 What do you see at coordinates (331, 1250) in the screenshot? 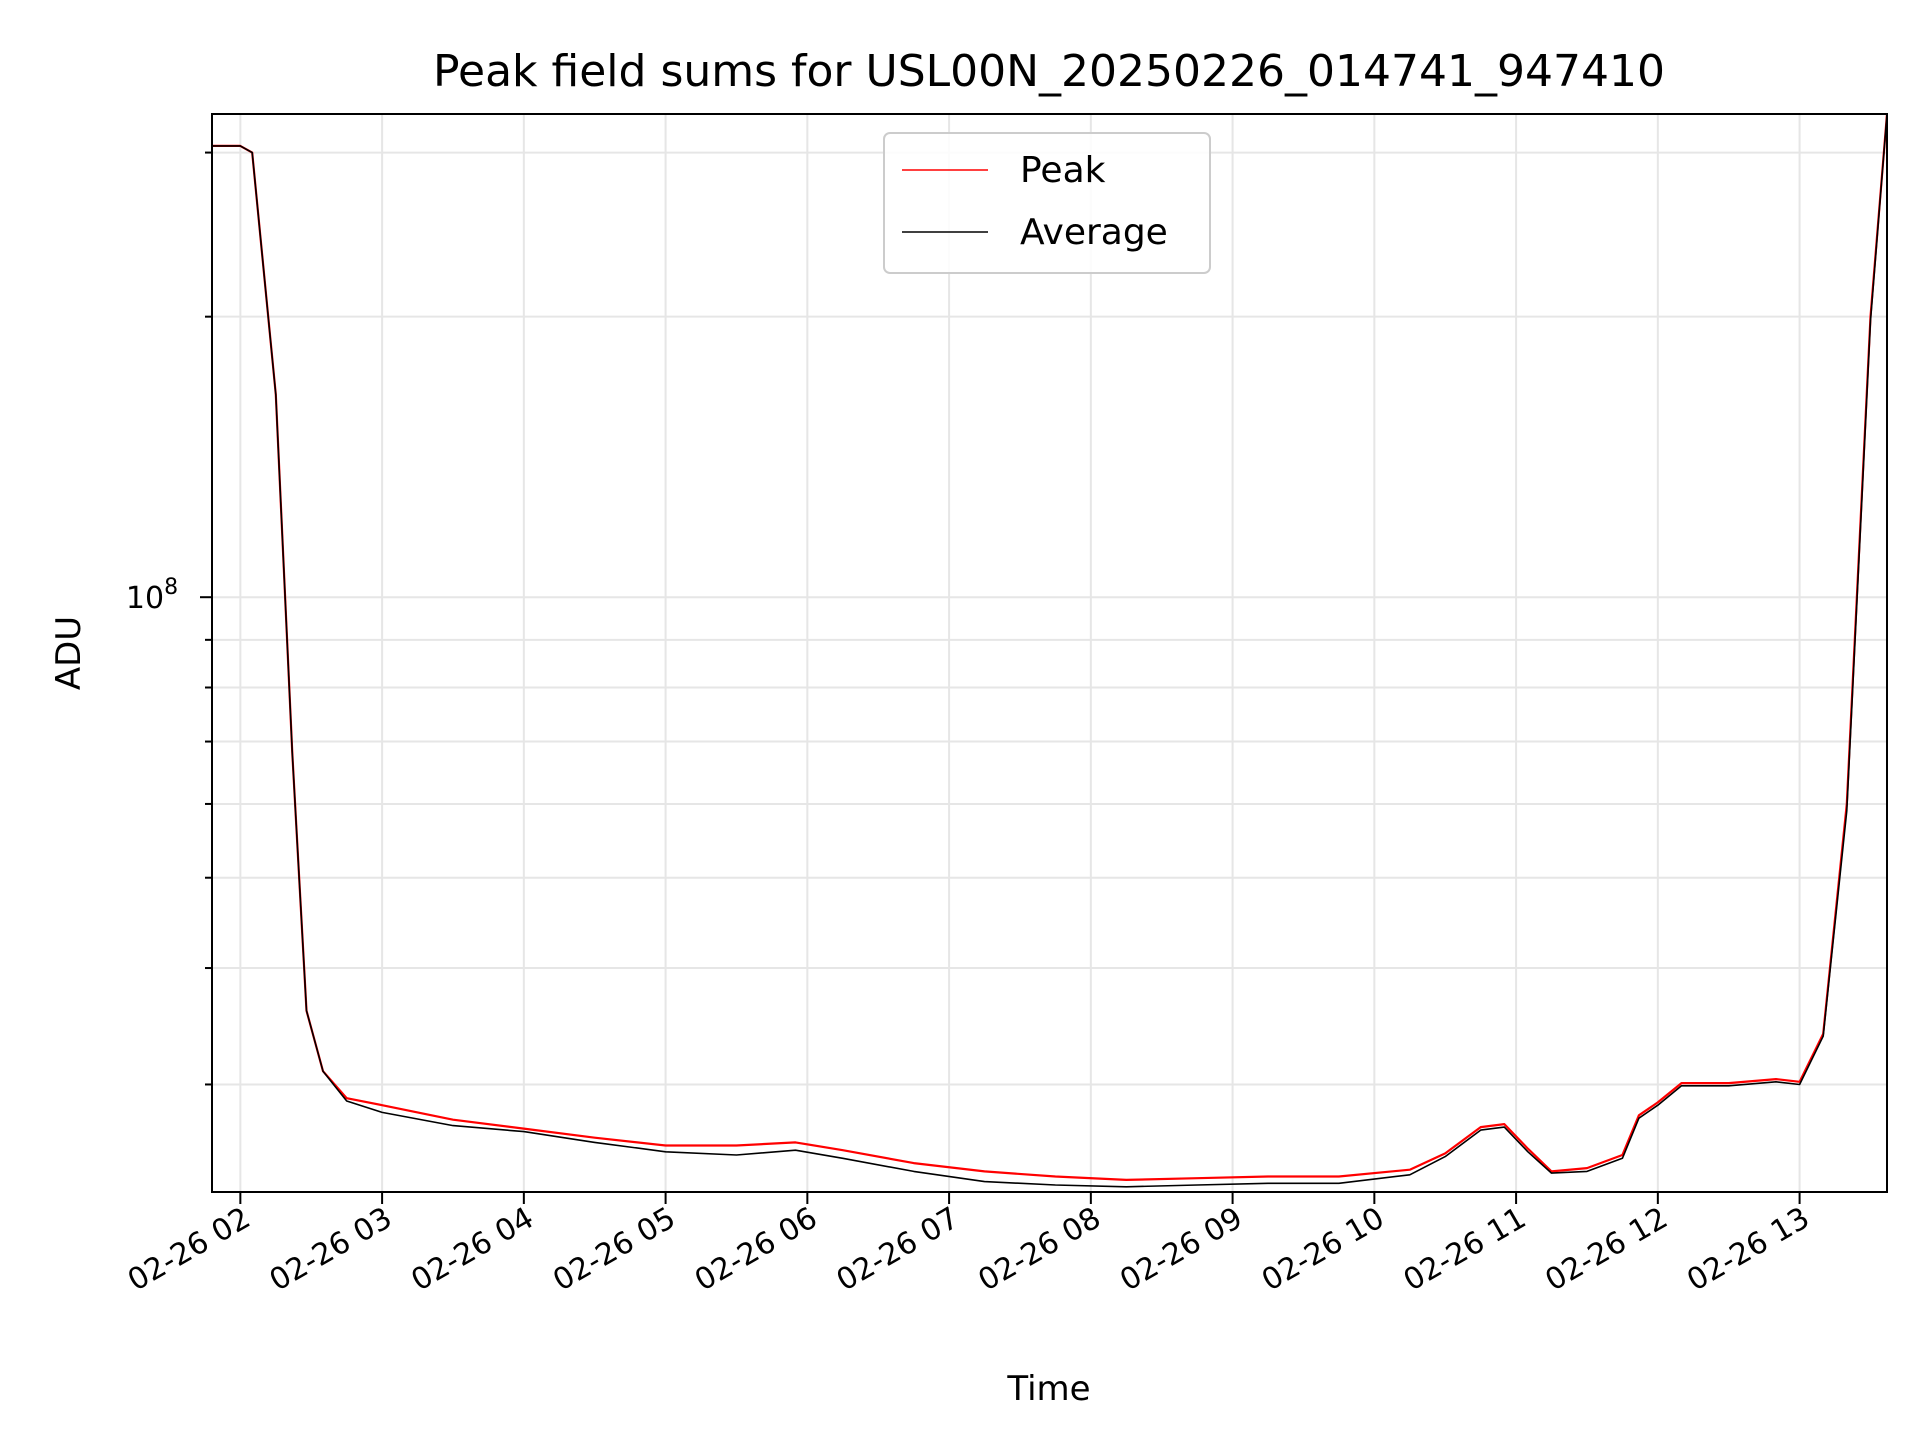
I see `x-tick-label: 02-26 03` at bounding box center [331, 1250].